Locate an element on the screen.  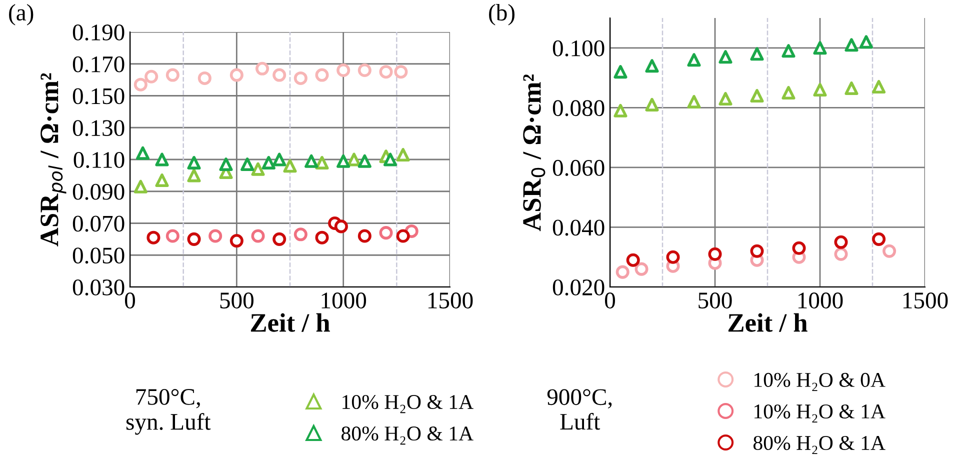
text: 750°C, syn. Luft is located at coordinates (168, 411).